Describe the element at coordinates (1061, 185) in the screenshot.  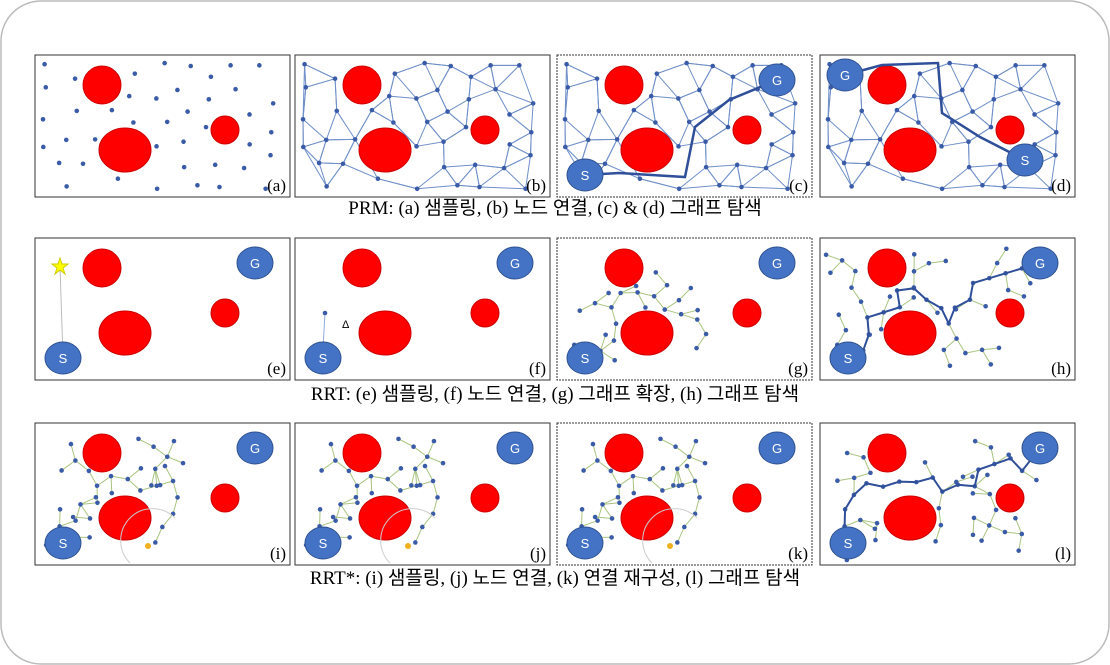
I see `panel-label: (d)` at that location.